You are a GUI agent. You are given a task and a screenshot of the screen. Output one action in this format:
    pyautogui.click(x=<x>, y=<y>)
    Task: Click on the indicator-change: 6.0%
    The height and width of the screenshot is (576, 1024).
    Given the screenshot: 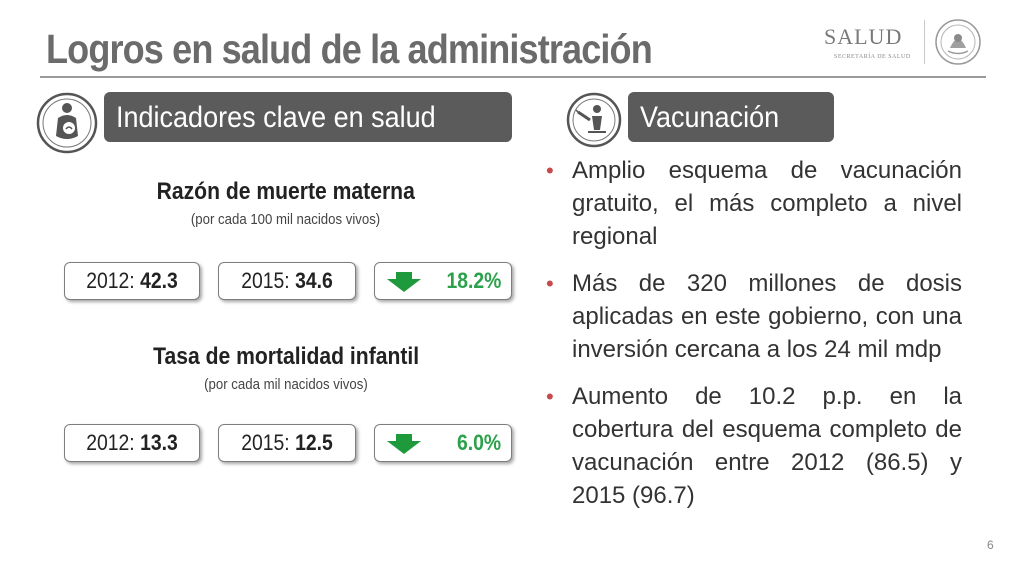 What is the action you would take?
    pyautogui.click(x=443, y=443)
    